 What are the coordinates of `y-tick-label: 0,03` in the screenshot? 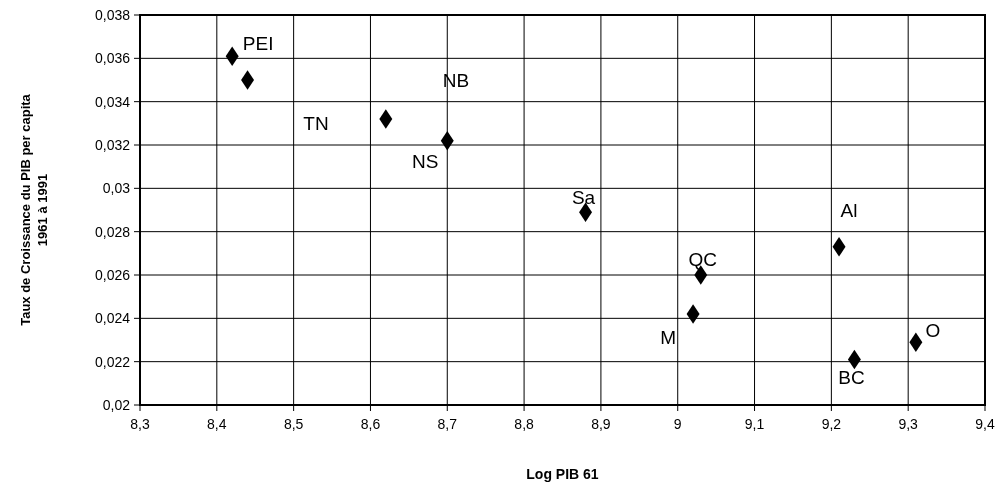 It's located at (116, 188).